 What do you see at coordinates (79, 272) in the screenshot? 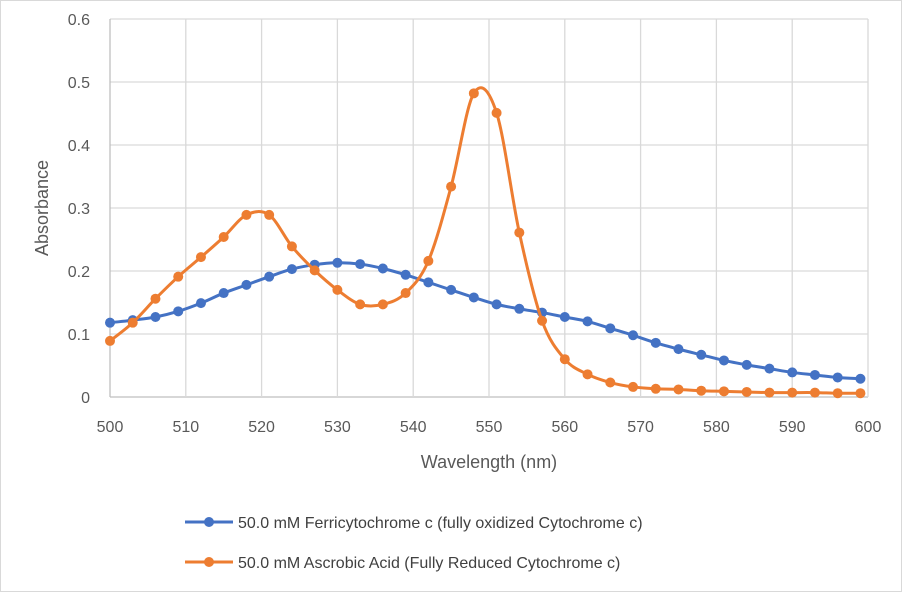
I see `y-tick-label: 0.2` at bounding box center [79, 272].